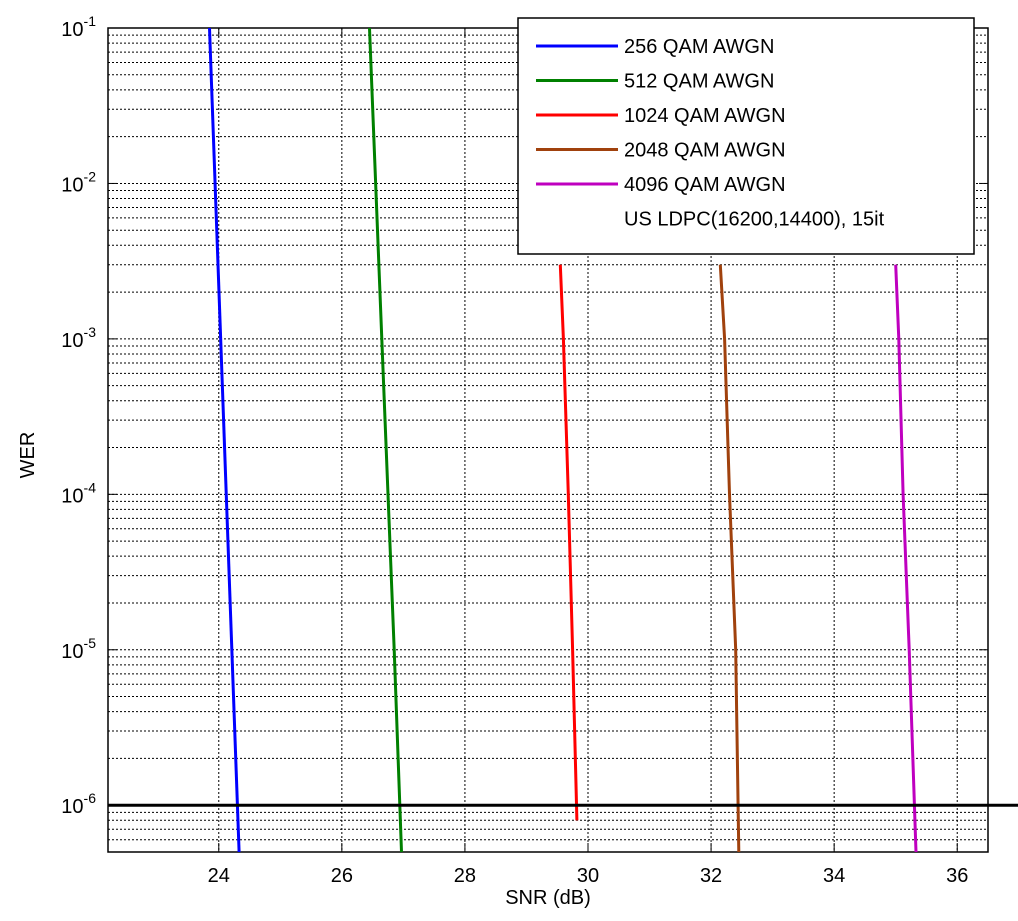 This screenshot has height=921, width=1018. I want to click on legend-box, so click(746, 136).